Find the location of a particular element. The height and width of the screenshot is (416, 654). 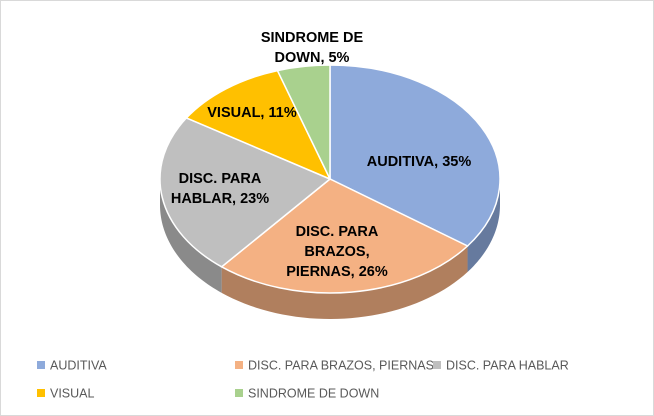

data-label-line: VISUAL, 11% is located at coordinates (252, 113).